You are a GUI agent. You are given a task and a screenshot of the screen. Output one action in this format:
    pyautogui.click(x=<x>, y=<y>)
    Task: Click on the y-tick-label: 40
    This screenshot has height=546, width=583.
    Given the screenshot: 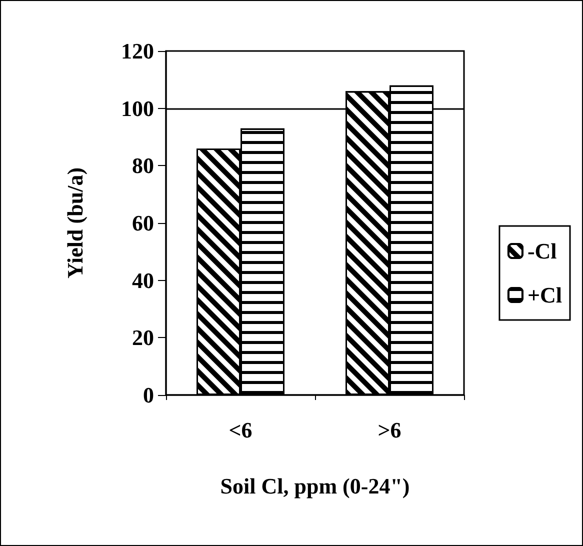 What is the action you would take?
    pyautogui.click(x=143, y=280)
    